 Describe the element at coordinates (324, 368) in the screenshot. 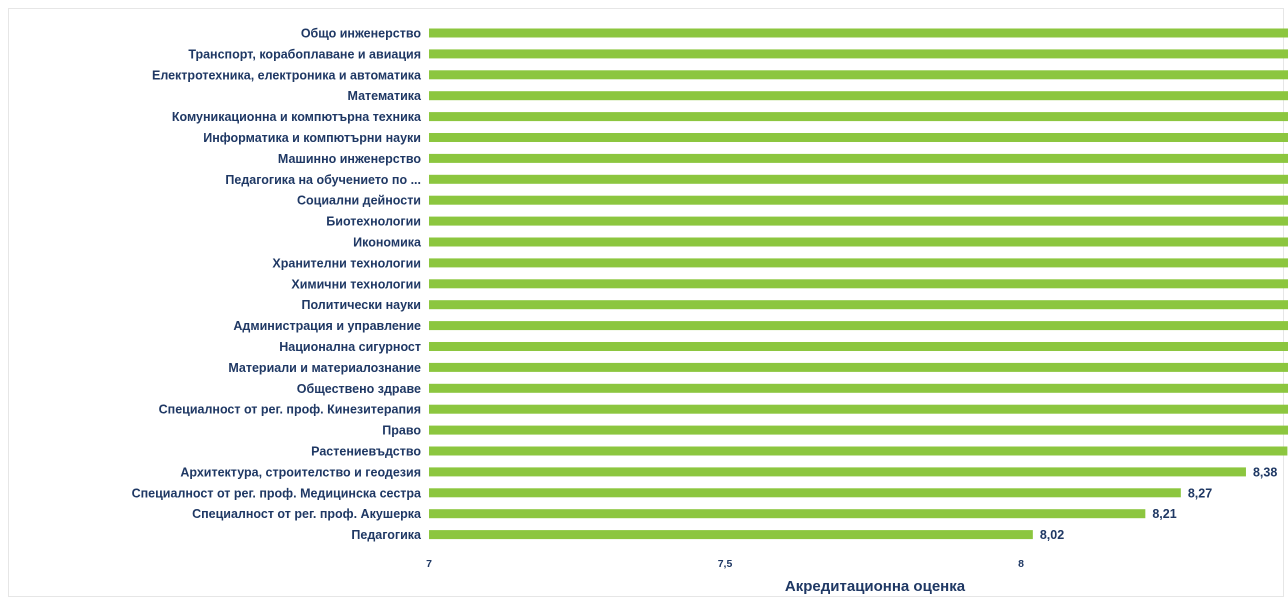

I see `category-label-16: Материали и материалознание` at that location.